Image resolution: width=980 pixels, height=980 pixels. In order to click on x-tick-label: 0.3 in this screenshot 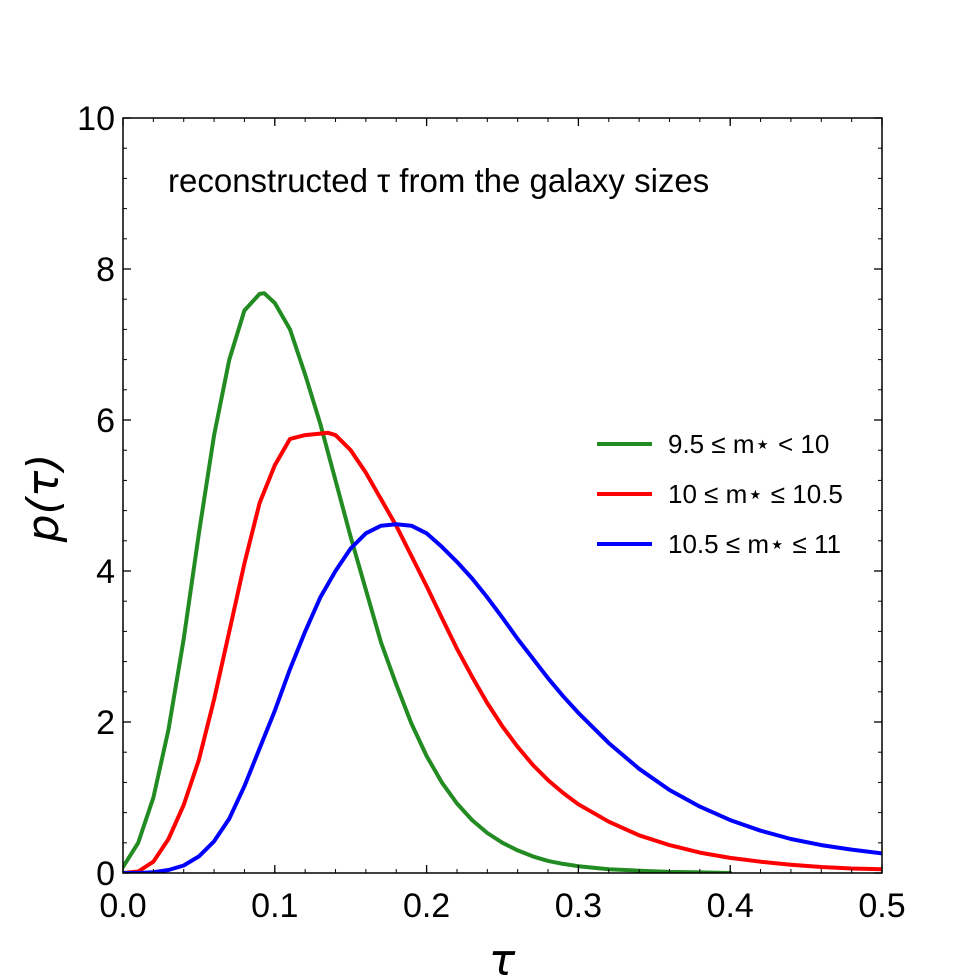, I will do `click(578, 906)`.